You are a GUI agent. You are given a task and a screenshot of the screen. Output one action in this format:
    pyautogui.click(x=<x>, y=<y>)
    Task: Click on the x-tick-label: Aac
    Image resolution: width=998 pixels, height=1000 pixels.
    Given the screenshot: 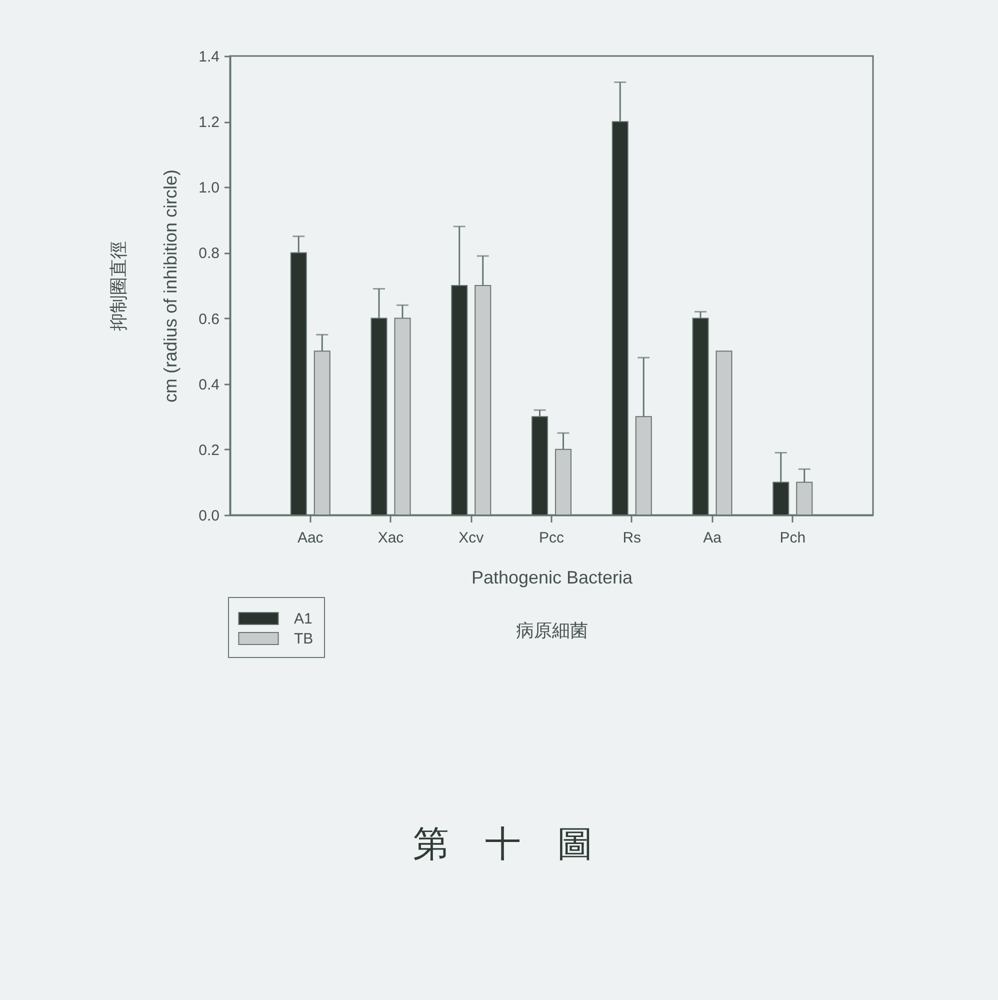 What is the action you would take?
    pyautogui.click(x=310, y=538)
    